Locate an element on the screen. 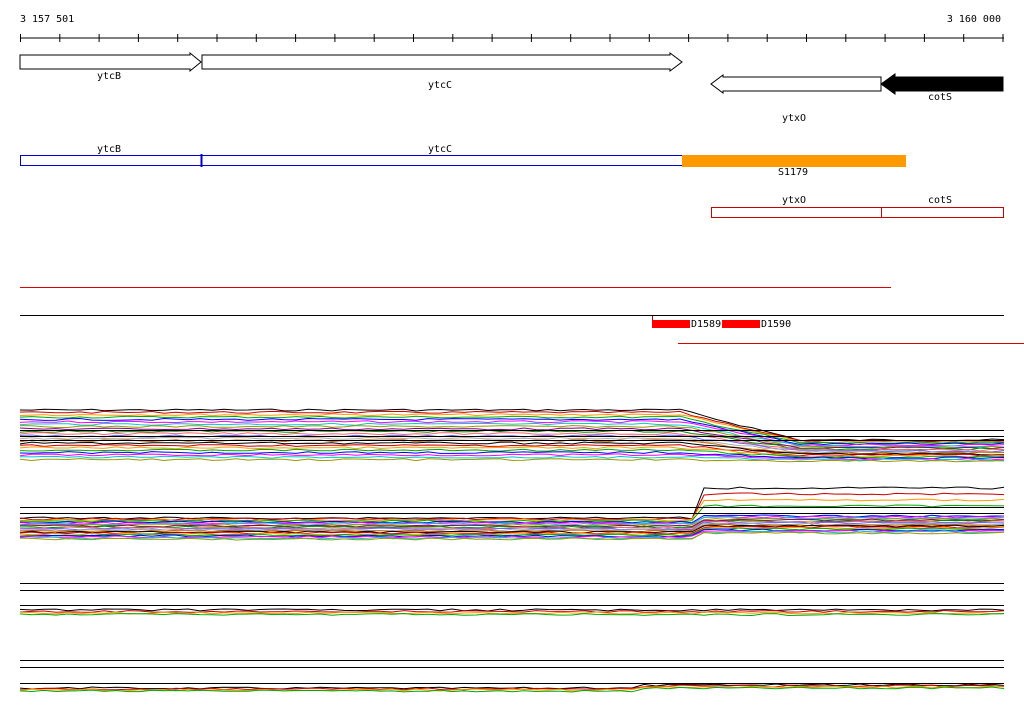  operon-label: ytxO is located at coordinates (794, 200).